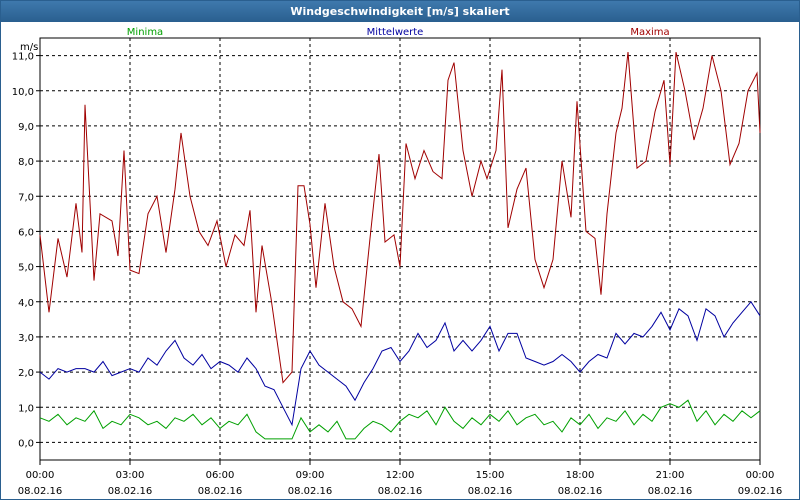 This screenshot has height=500, width=800. Describe the element at coordinates (220, 475) in the screenshot. I see `x-tick-time: 06:00` at that location.